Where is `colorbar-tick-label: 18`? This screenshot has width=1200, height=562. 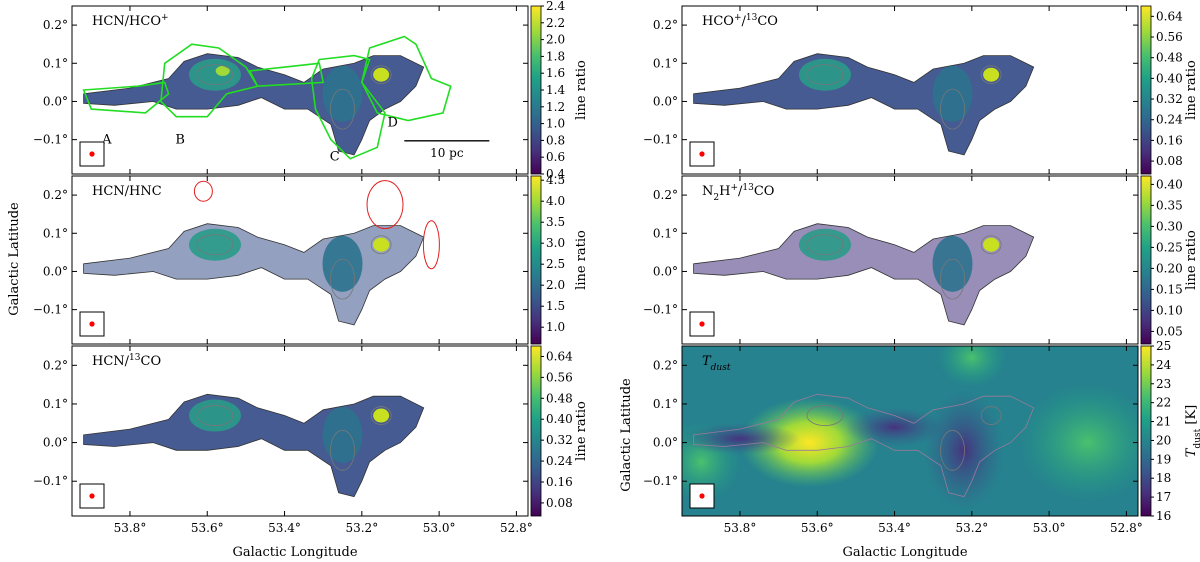
colorbar-tick-label: 18 is located at coordinates (1163, 478).